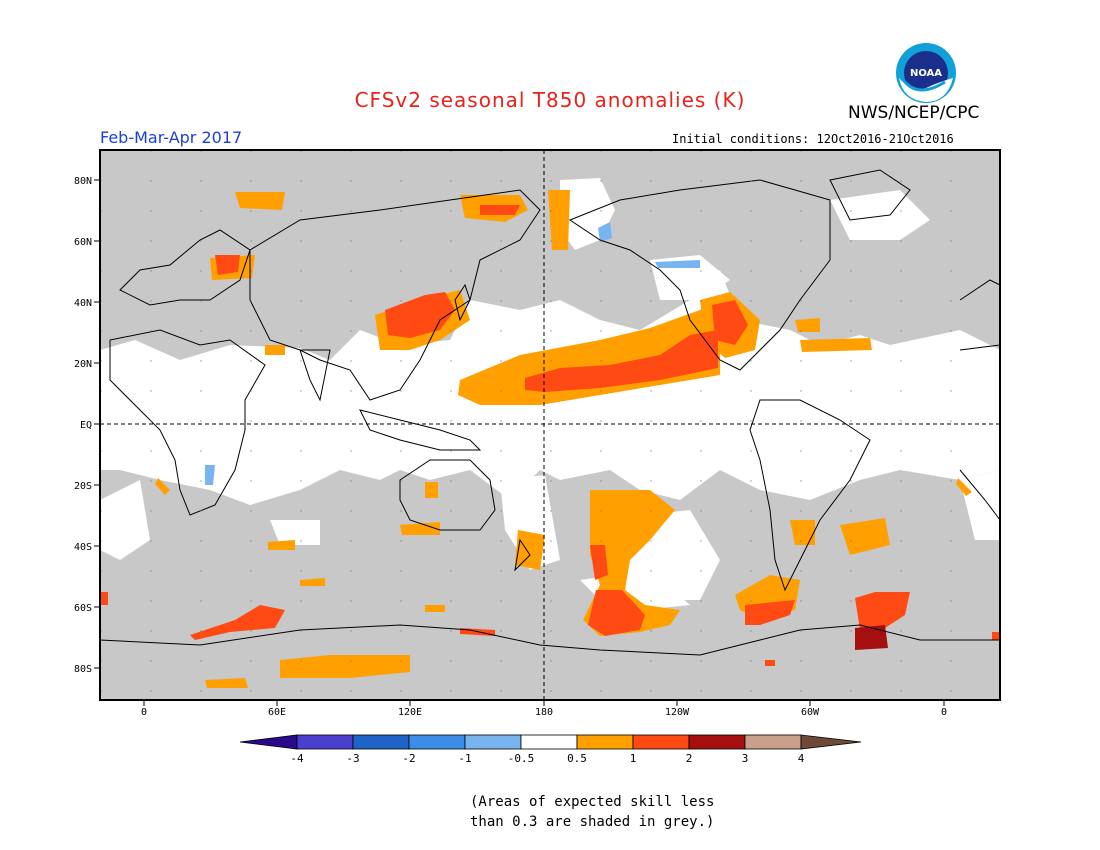 The width and height of the screenshot is (1100, 850). I want to click on noaa-logo: NOAA, so click(926, 73).